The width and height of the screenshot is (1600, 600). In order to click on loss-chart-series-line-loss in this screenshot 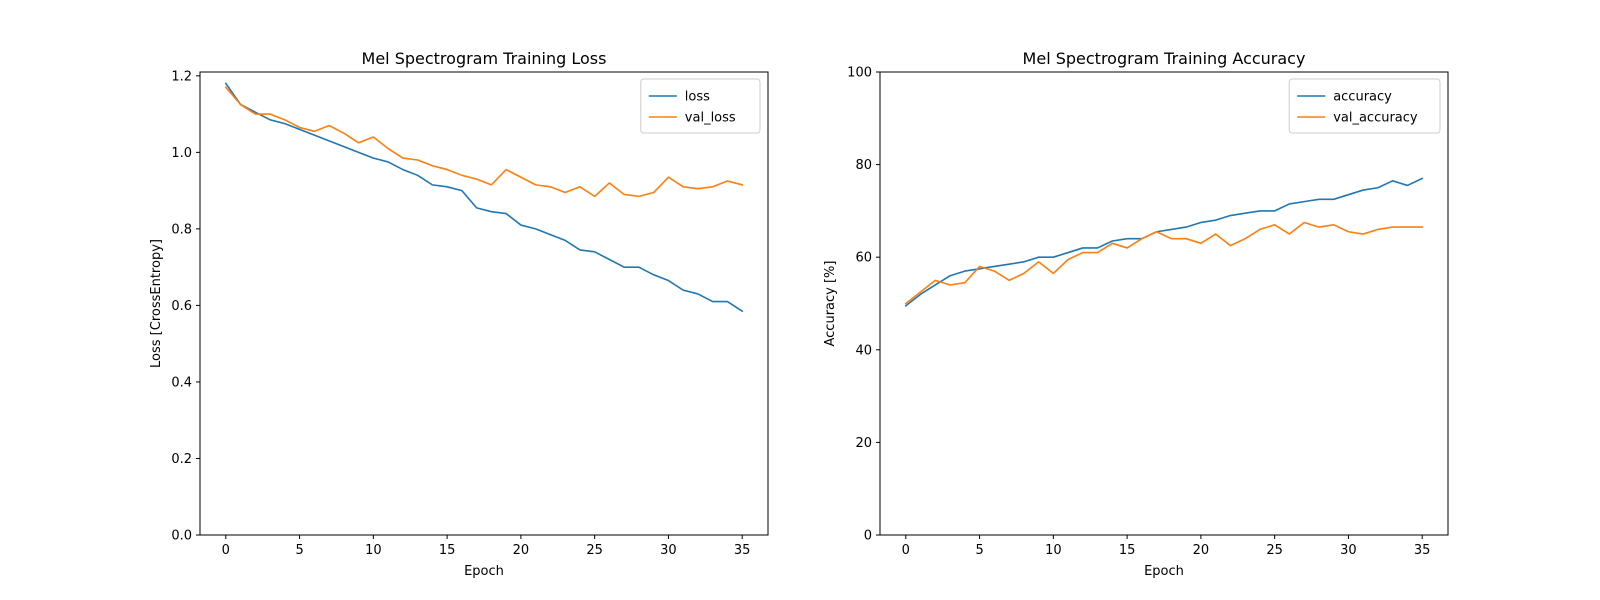, I will do `click(484, 197)`.